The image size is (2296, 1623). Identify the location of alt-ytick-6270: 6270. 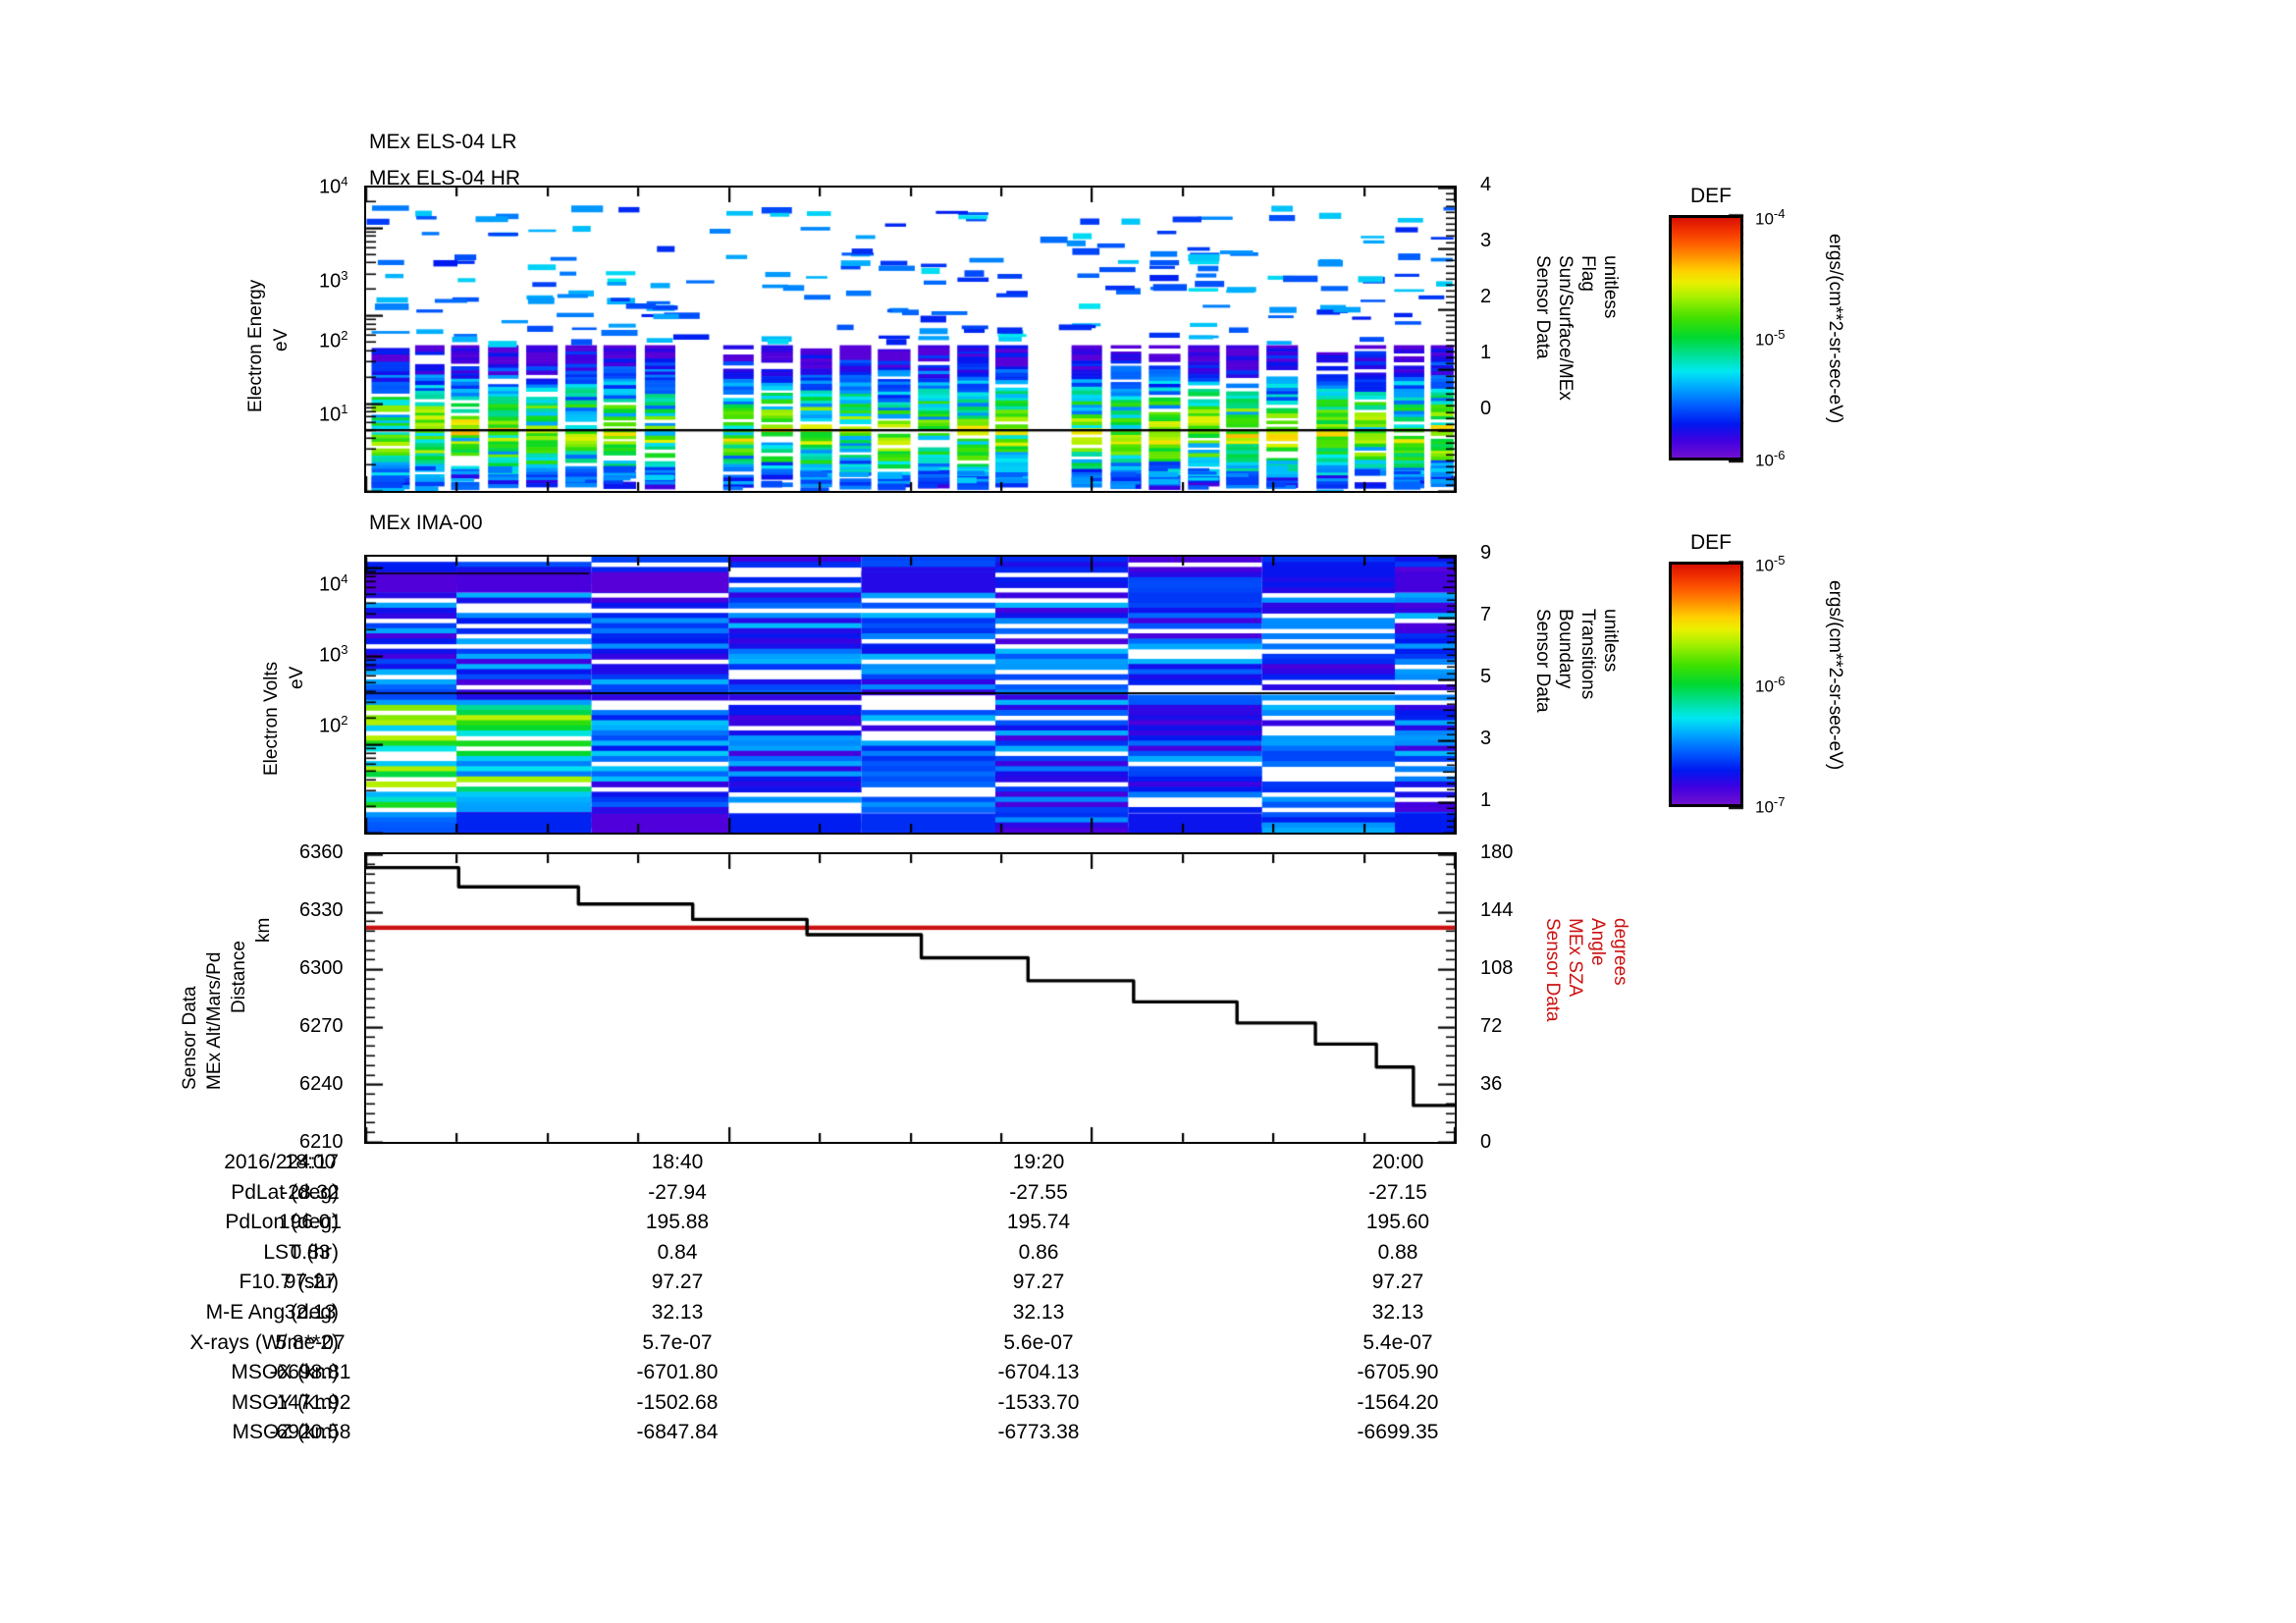
(321, 1026).